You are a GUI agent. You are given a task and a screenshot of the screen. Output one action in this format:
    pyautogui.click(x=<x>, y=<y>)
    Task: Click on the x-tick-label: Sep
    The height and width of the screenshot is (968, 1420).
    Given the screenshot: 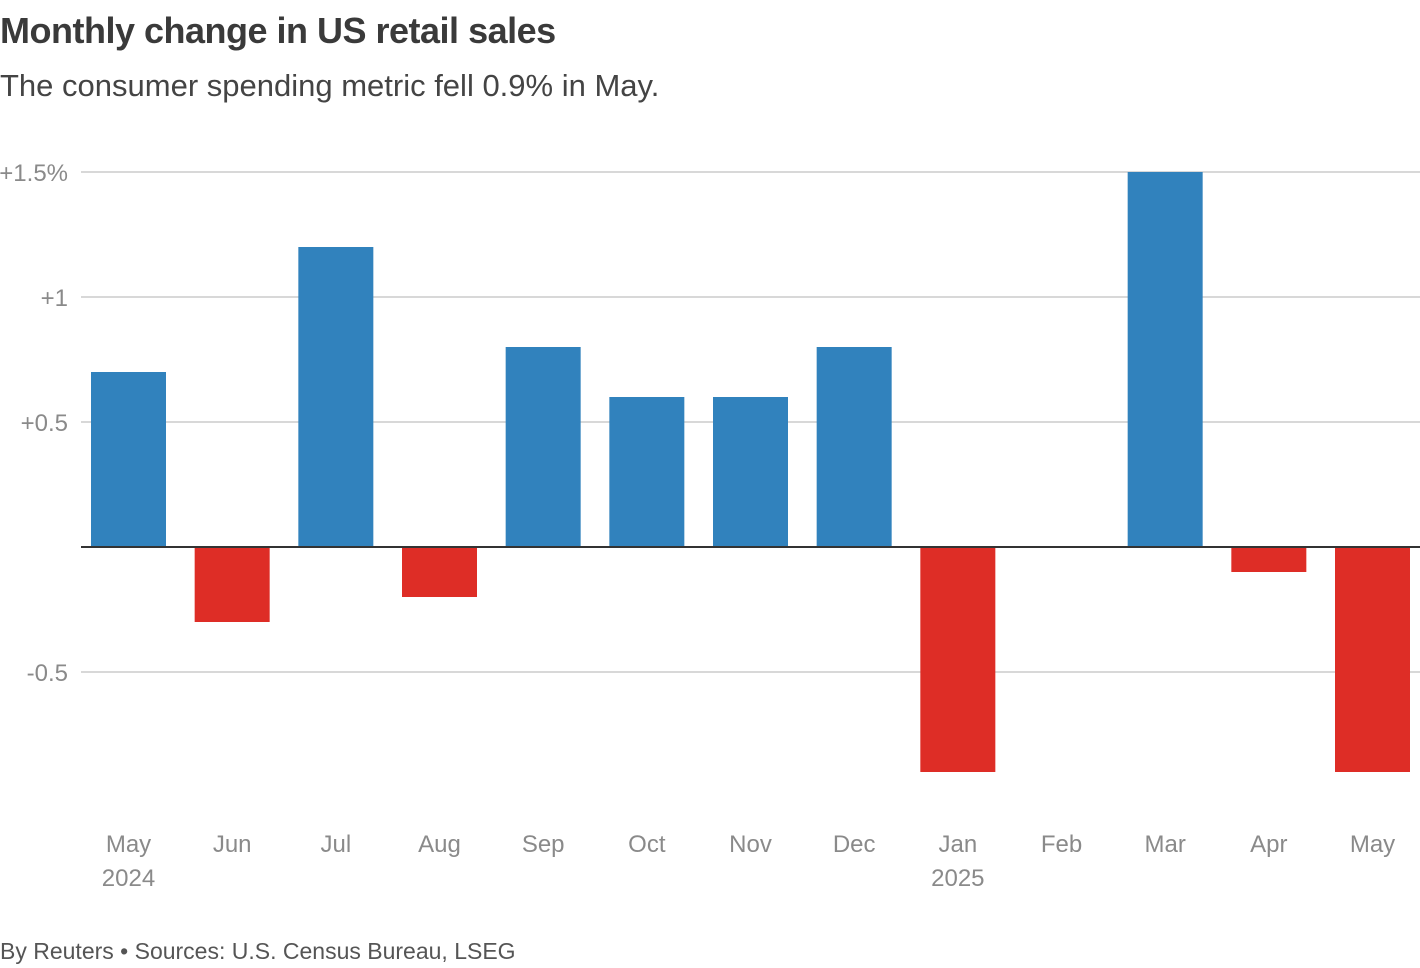 What is the action you would take?
    pyautogui.click(x=543, y=844)
    